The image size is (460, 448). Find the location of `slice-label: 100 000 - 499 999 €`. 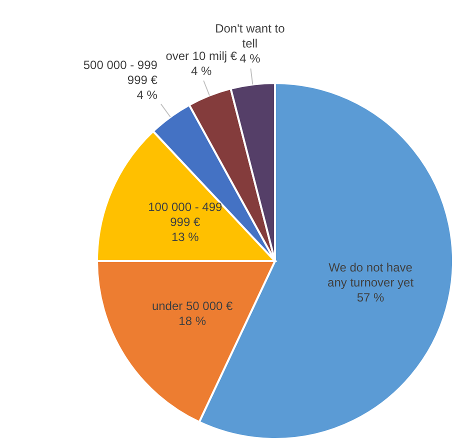

slice-label: 100 000 - 499 999 € is located at coordinates (185, 215).